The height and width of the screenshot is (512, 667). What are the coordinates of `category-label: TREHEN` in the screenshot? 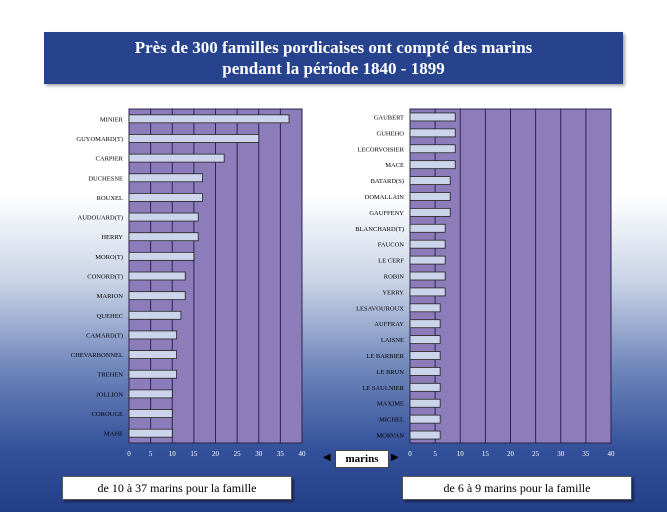 It's located at (110, 375).